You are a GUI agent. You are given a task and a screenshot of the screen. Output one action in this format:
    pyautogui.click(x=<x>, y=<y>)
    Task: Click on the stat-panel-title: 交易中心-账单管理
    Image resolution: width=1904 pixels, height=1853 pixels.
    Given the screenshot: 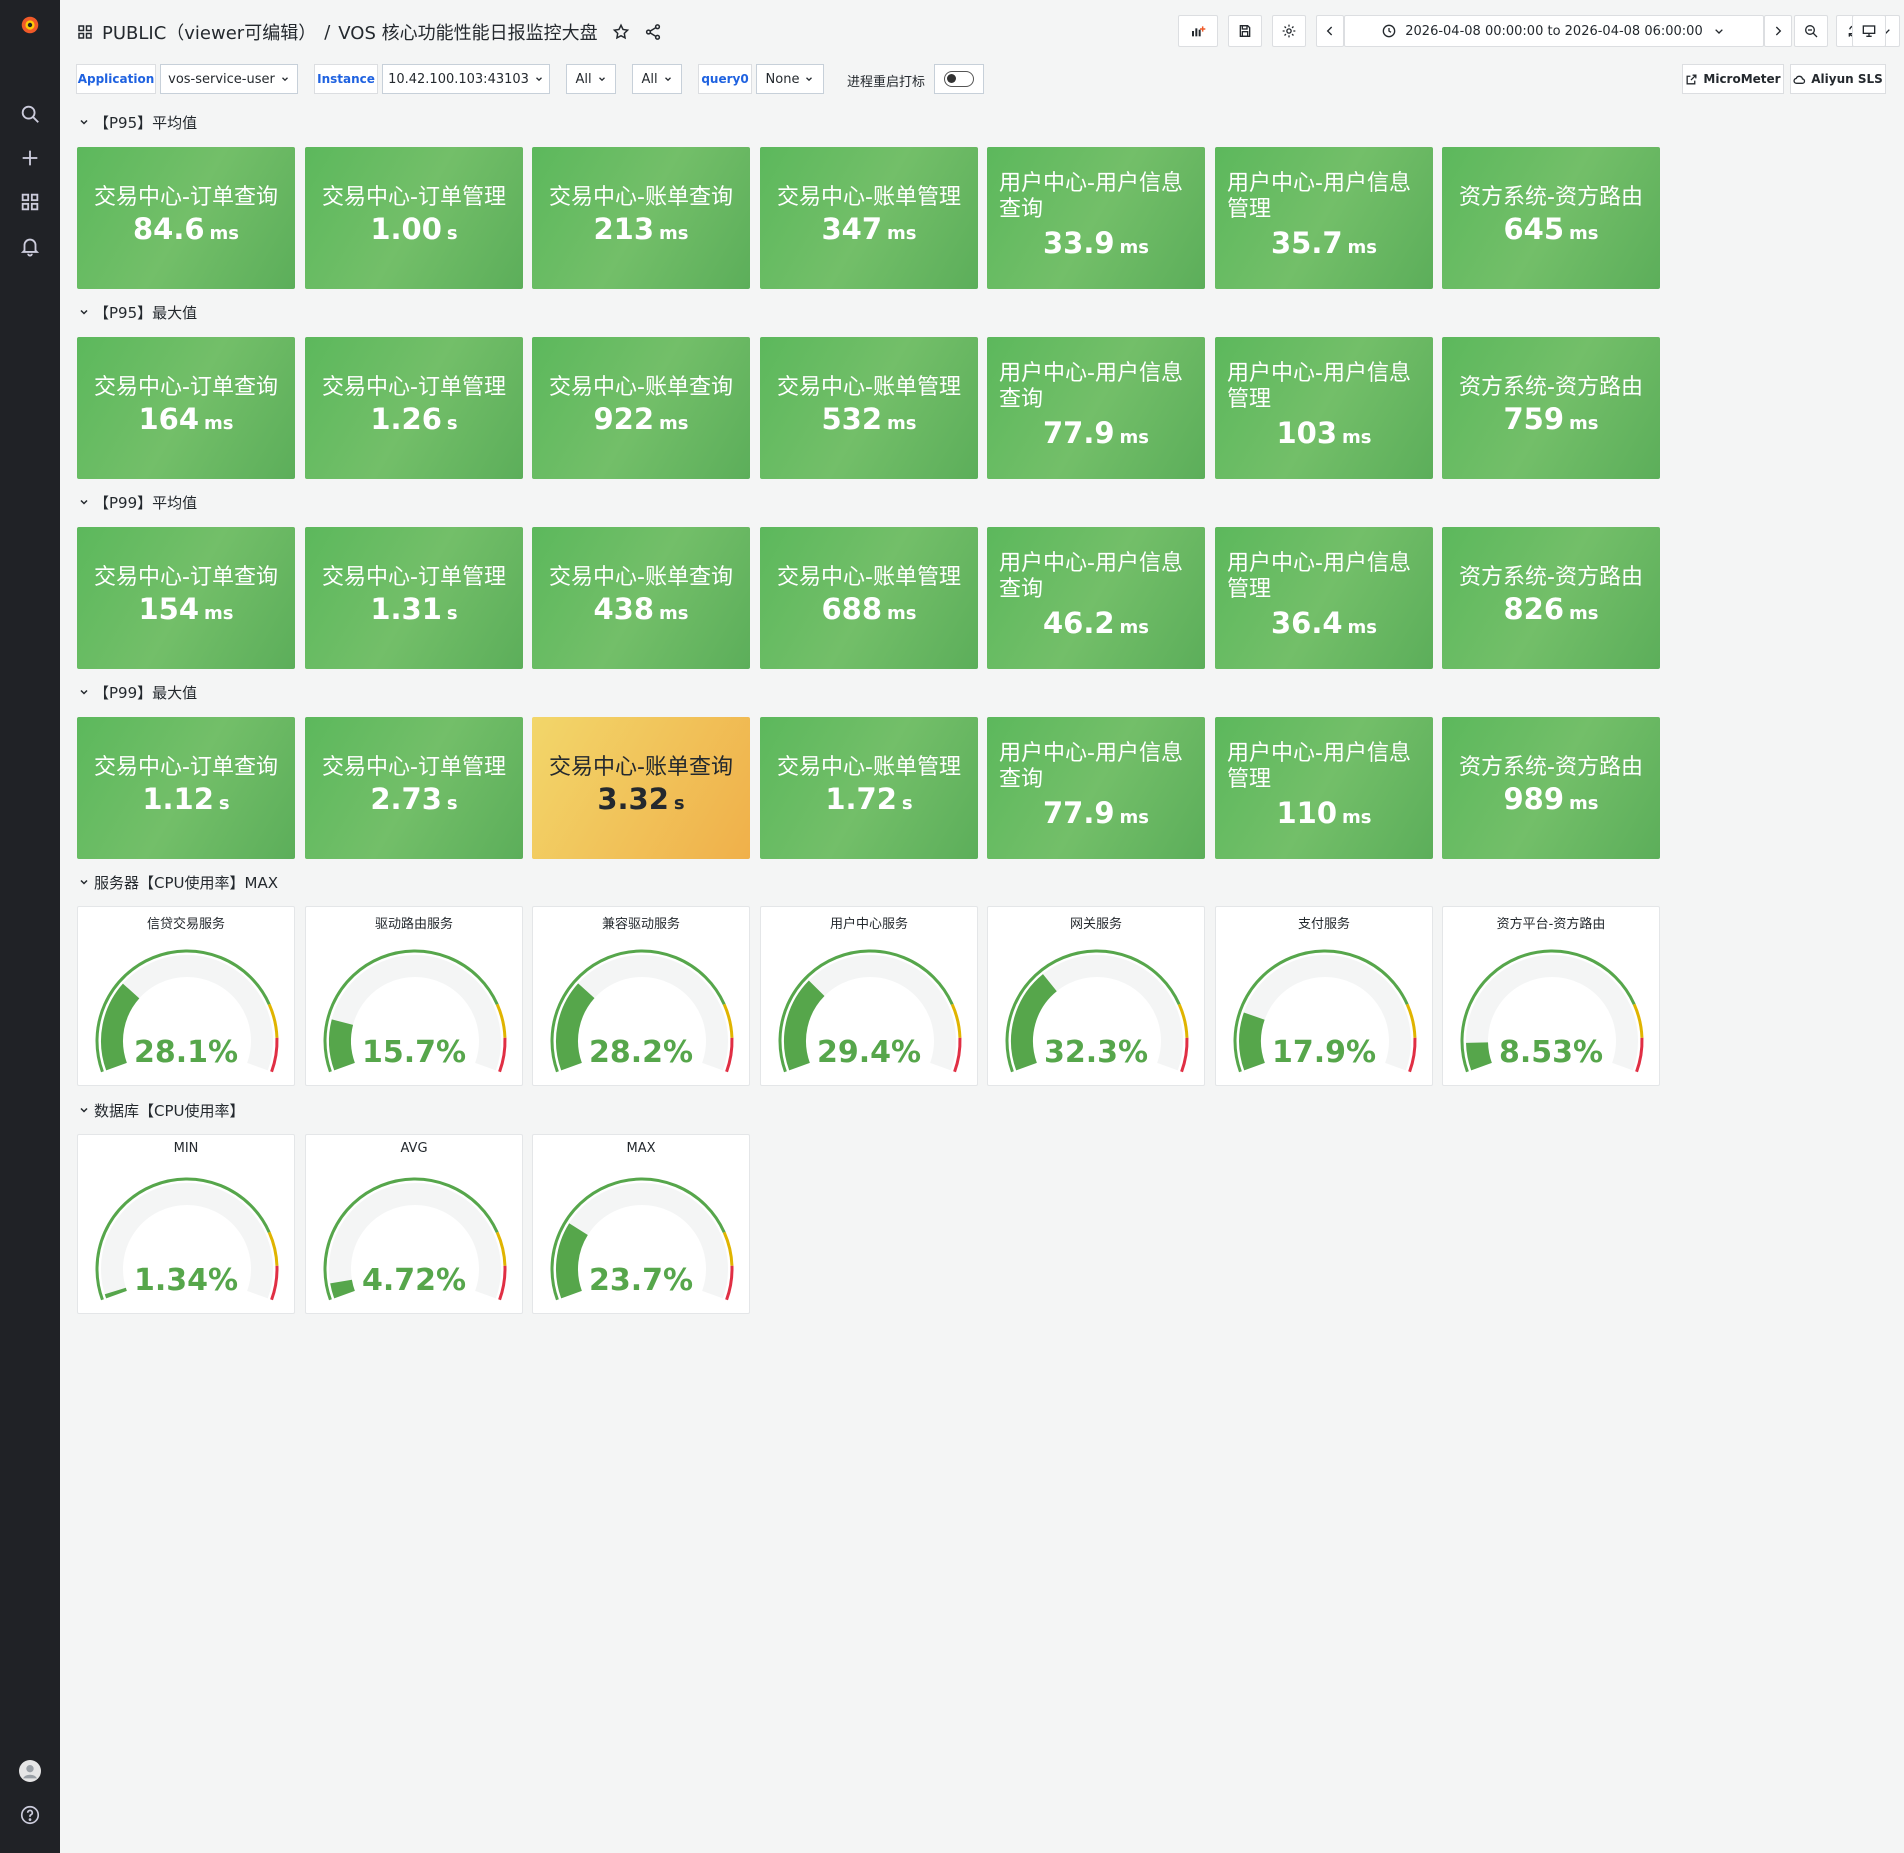 What is the action you would take?
    pyautogui.click(x=869, y=387)
    